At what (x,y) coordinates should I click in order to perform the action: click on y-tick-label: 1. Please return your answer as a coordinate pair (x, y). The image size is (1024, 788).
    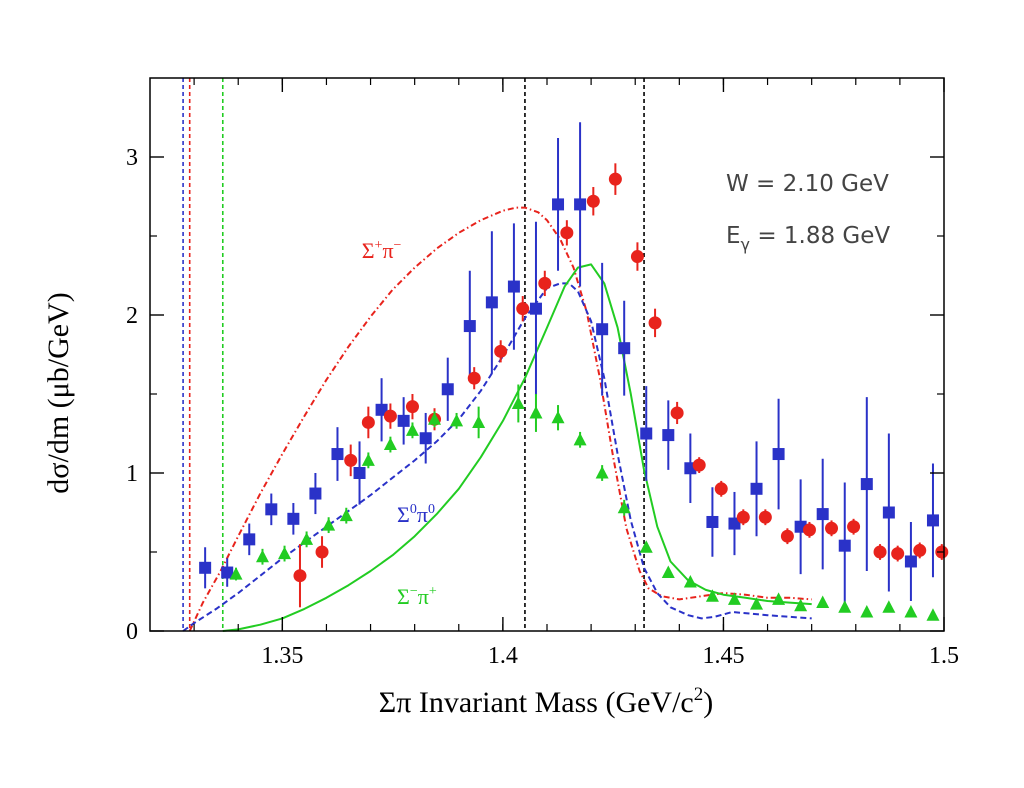
    Looking at the image, I should click on (132, 474).